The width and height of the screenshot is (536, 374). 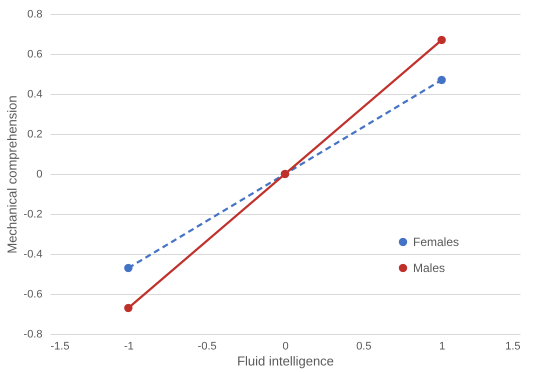 I want to click on y-tick-label: 0.8, so click(x=34, y=14).